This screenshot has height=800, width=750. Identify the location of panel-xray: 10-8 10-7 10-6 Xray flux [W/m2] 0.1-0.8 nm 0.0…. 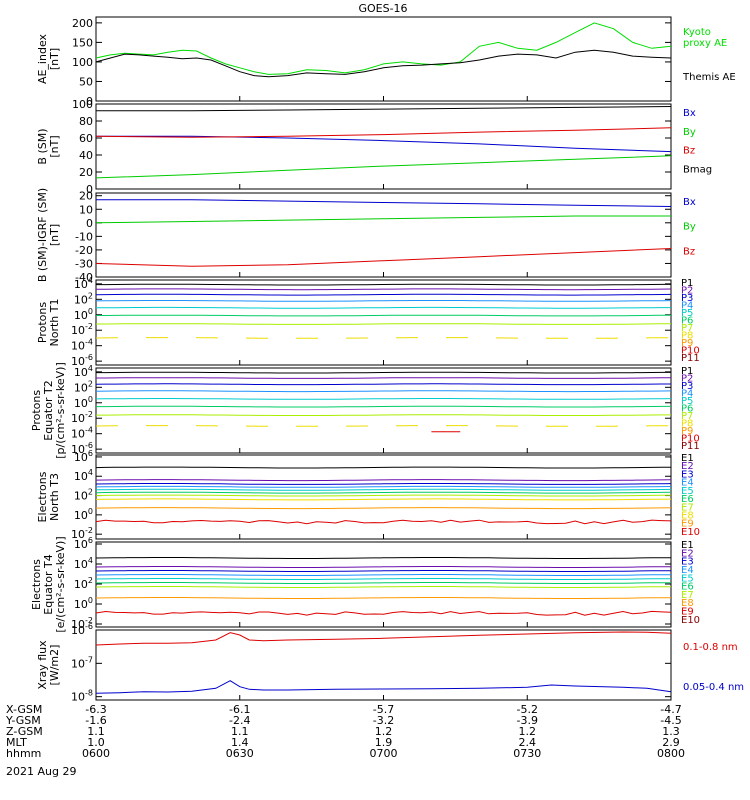
(390, 663).